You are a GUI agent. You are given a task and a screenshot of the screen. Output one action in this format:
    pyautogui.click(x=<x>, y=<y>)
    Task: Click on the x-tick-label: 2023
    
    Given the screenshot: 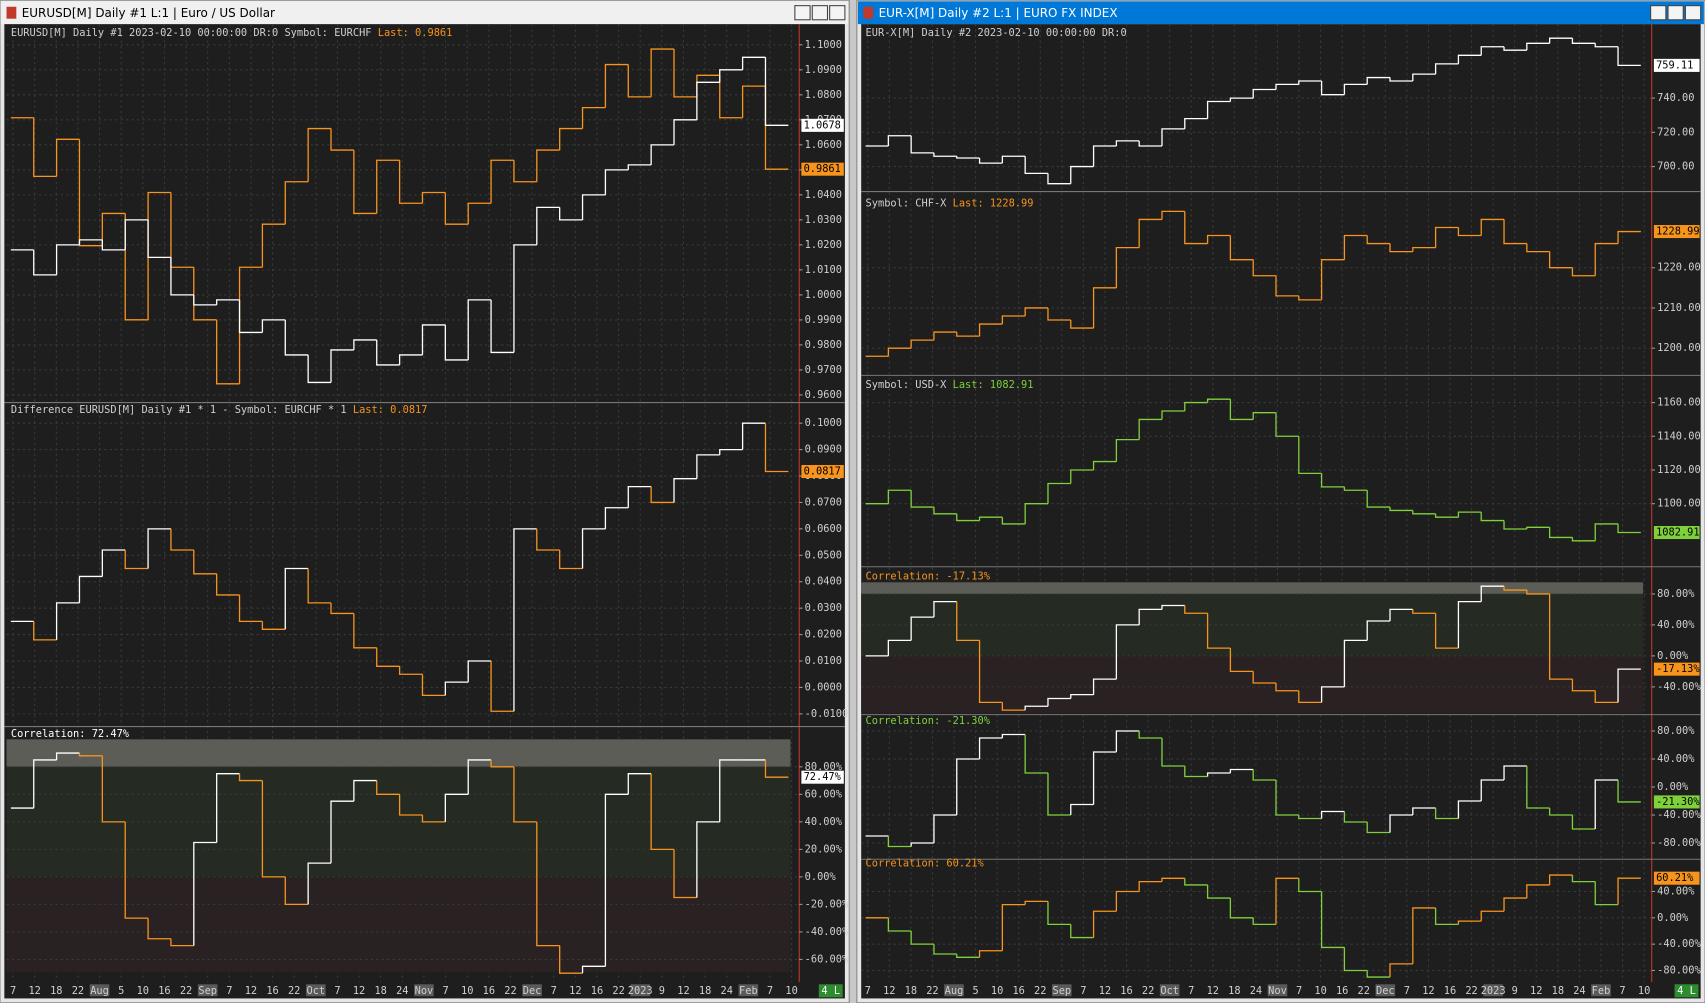 What is the action you would take?
    pyautogui.click(x=640, y=991)
    